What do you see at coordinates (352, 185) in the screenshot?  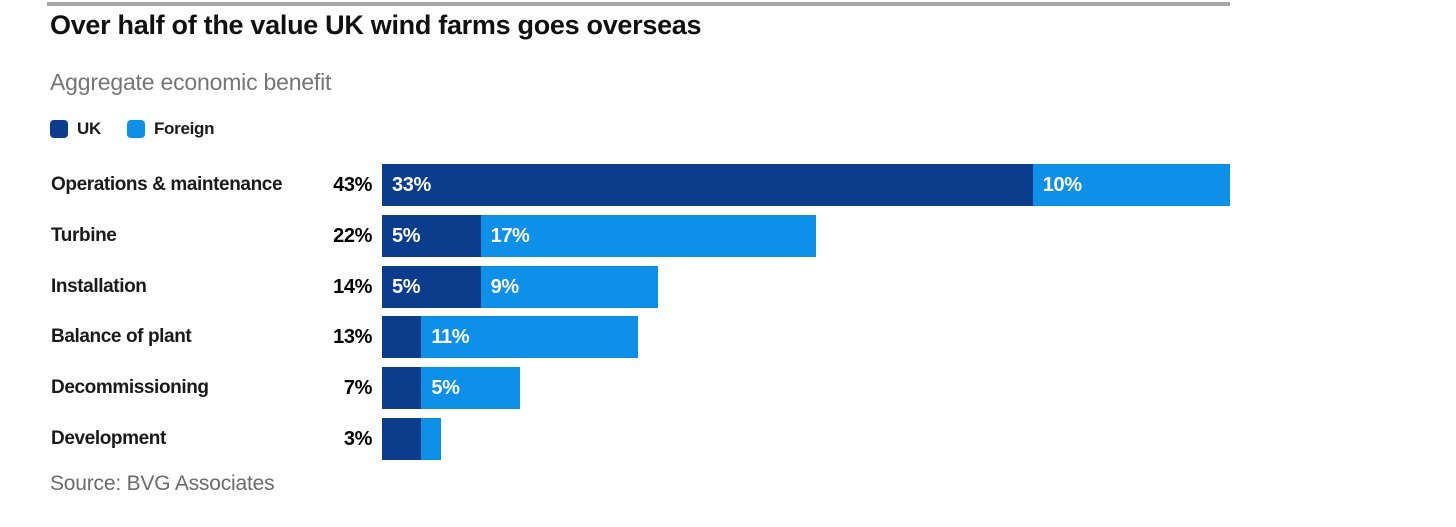 I see `total-value-label: 43%` at bounding box center [352, 185].